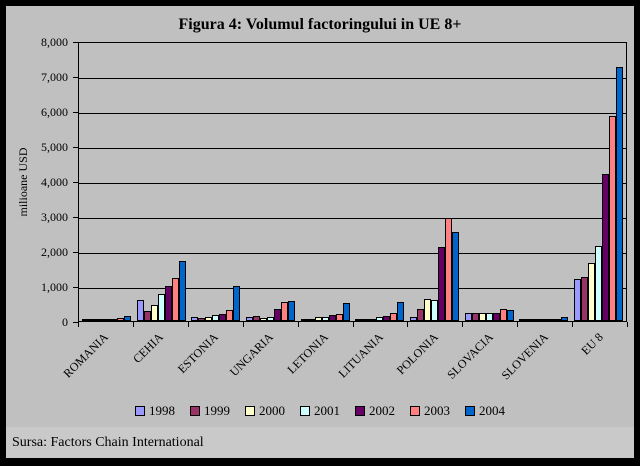 Image resolution: width=640 pixels, height=466 pixels. I want to click on bar-group-letonia, so click(325, 182).